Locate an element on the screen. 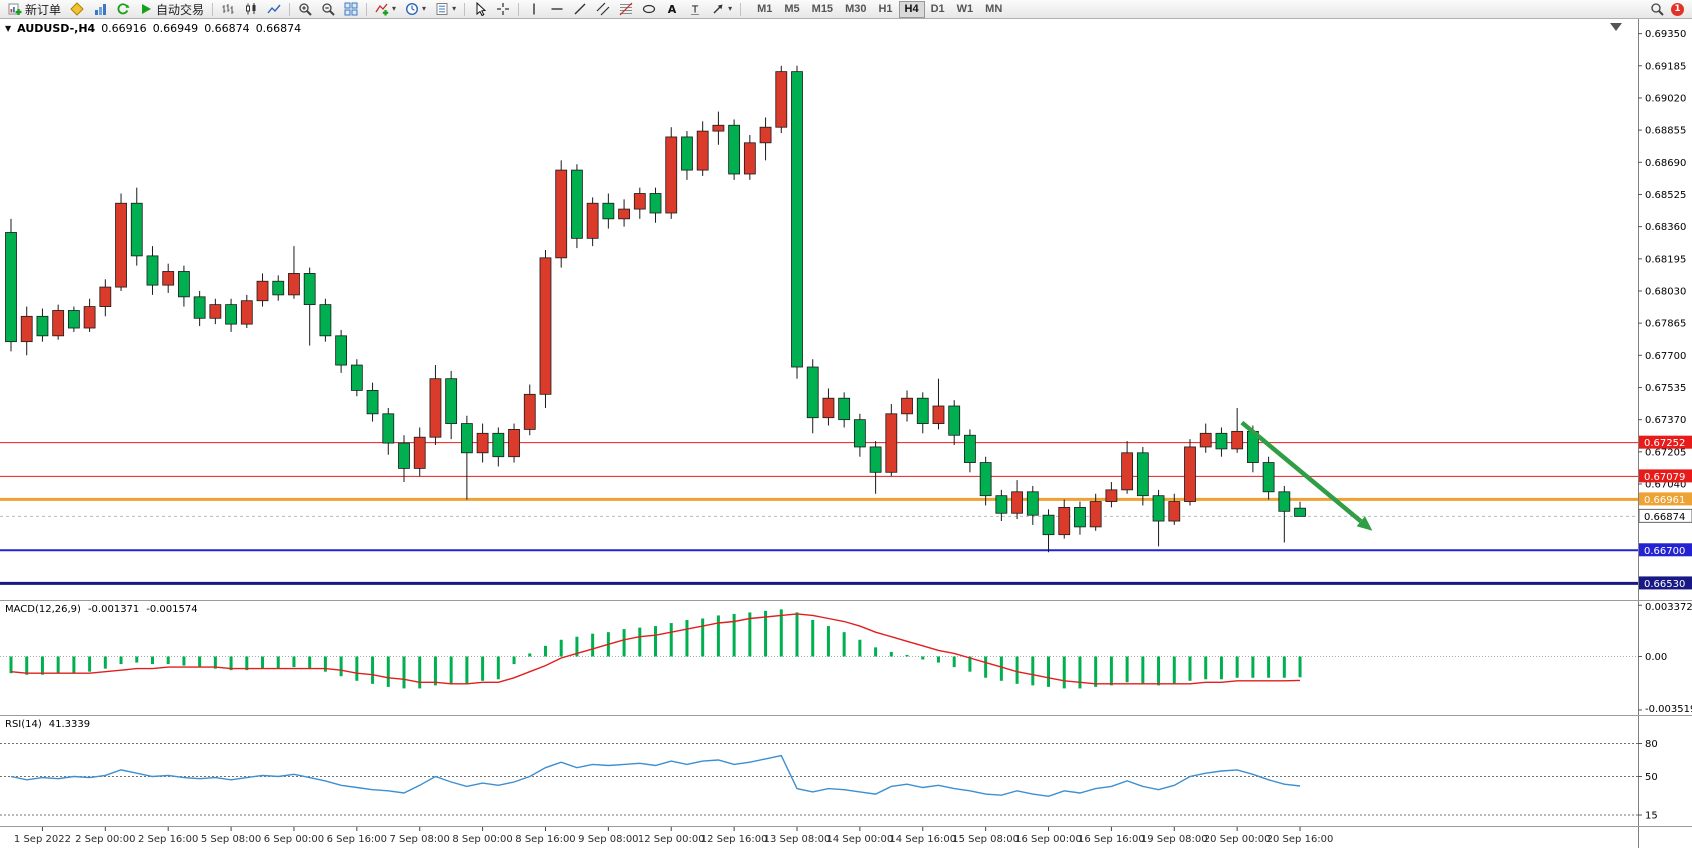 This screenshot has height=848, width=1692. template-icon is located at coordinates (442, 9).